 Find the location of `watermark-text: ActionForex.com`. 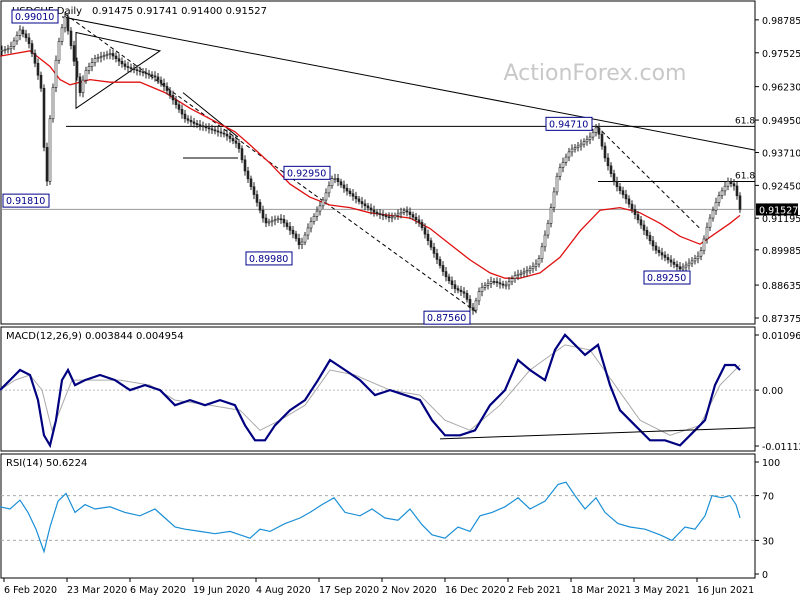

watermark-text: ActionForex.com is located at coordinates (595, 73).